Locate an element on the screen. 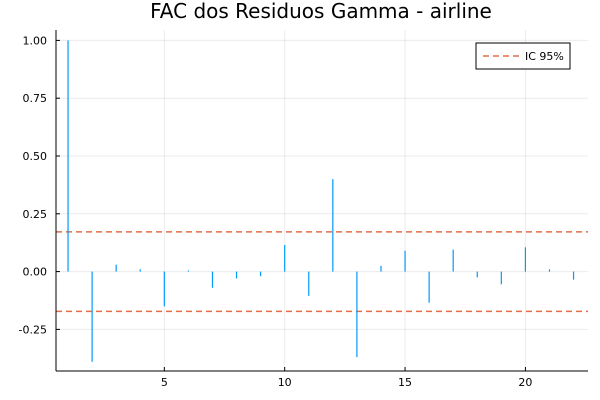 This screenshot has width=600, height=400. y-tick-label-3: 0.50 is located at coordinates (35, 156).